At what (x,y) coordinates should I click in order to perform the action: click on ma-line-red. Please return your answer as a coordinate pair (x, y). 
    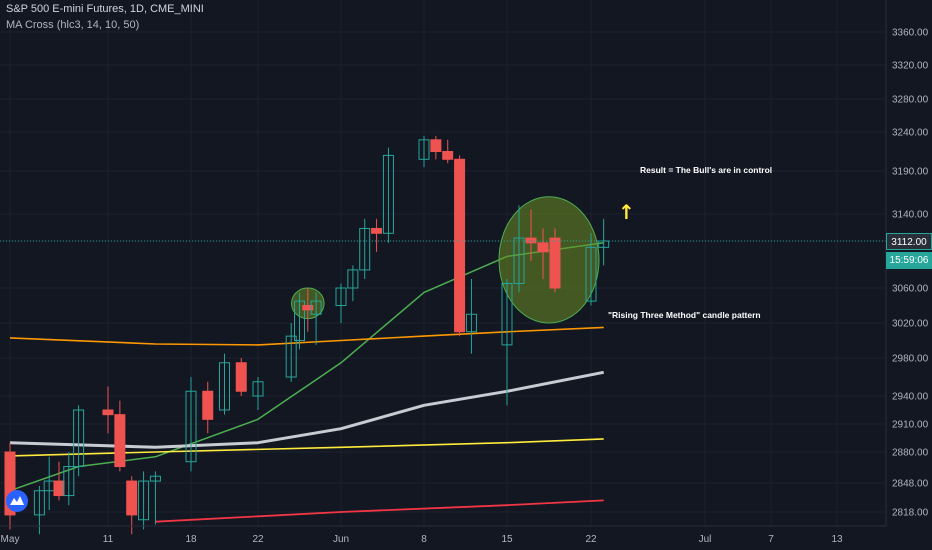
    Looking at the image, I should click on (379, 511).